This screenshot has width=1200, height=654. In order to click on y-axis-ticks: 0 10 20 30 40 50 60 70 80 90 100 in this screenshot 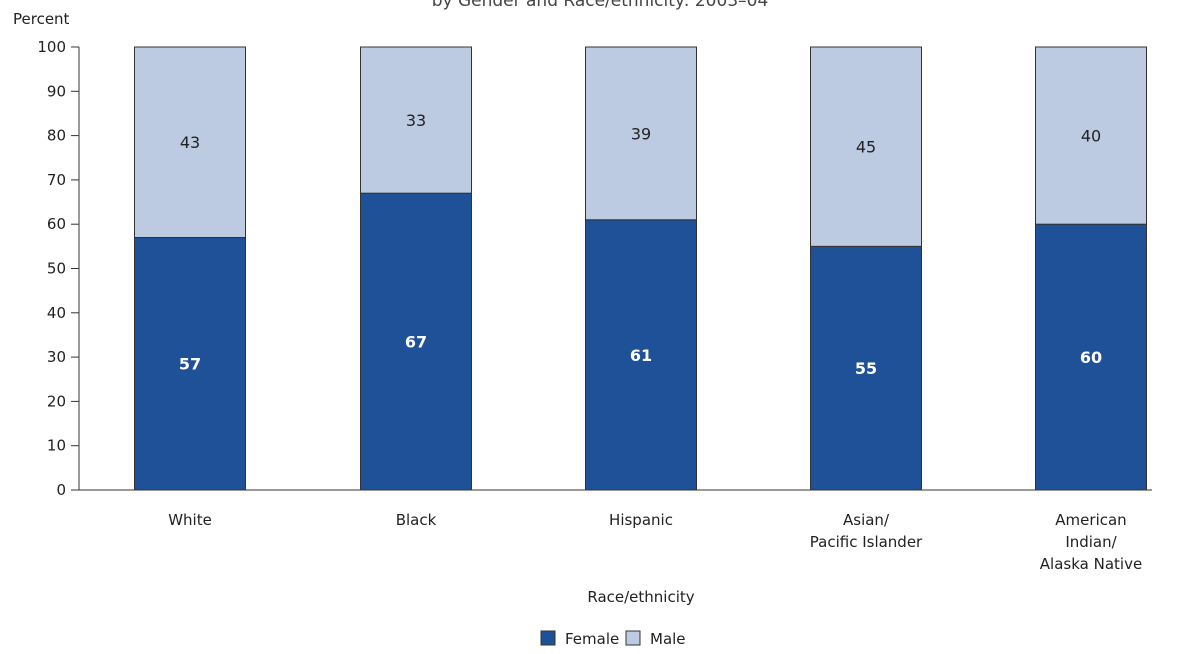, I will do `click(58, 268)`.